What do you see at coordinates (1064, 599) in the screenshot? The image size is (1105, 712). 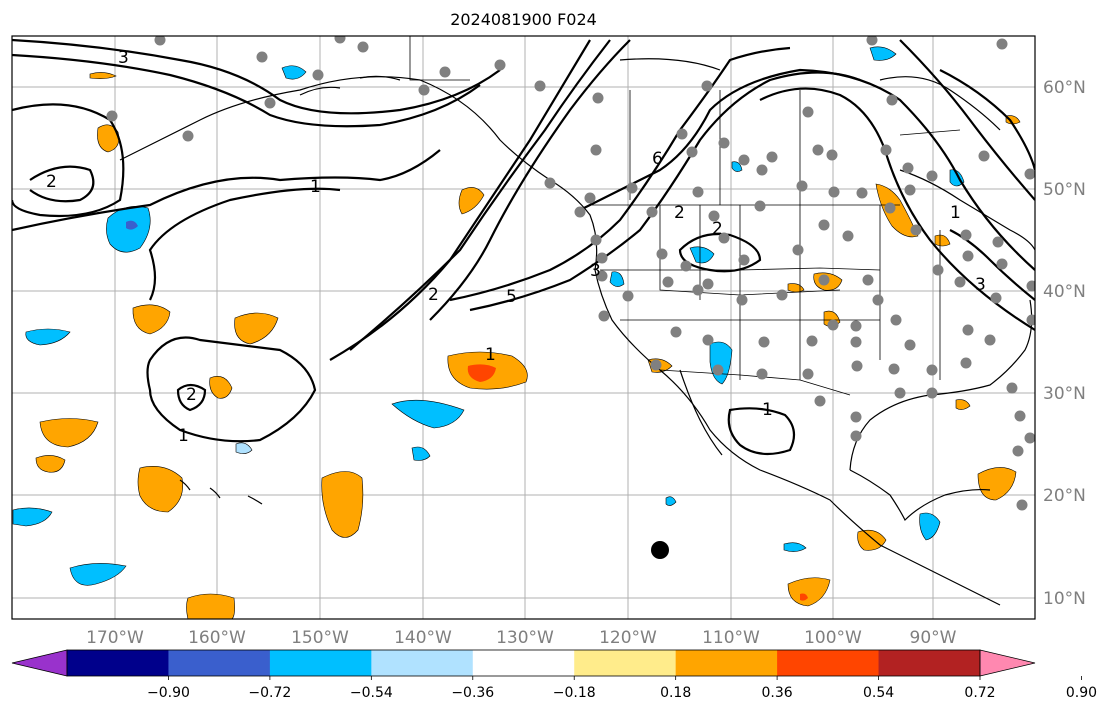 I see `latitude-tick-label: 10°N` at bounding box center [1064, 599].